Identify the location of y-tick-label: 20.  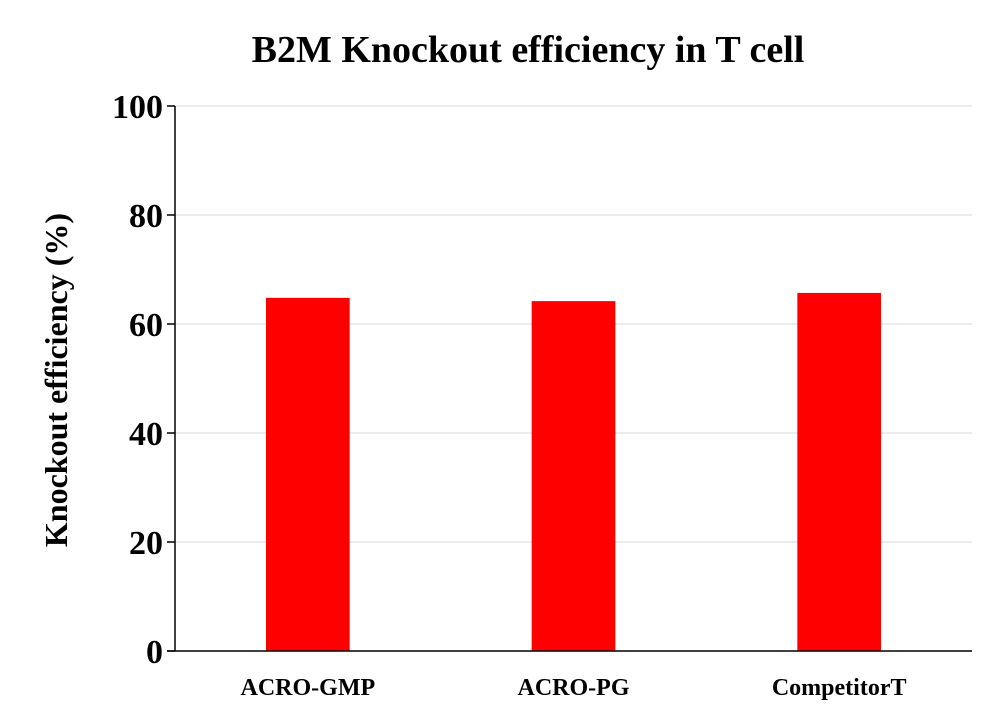
(146, 543).